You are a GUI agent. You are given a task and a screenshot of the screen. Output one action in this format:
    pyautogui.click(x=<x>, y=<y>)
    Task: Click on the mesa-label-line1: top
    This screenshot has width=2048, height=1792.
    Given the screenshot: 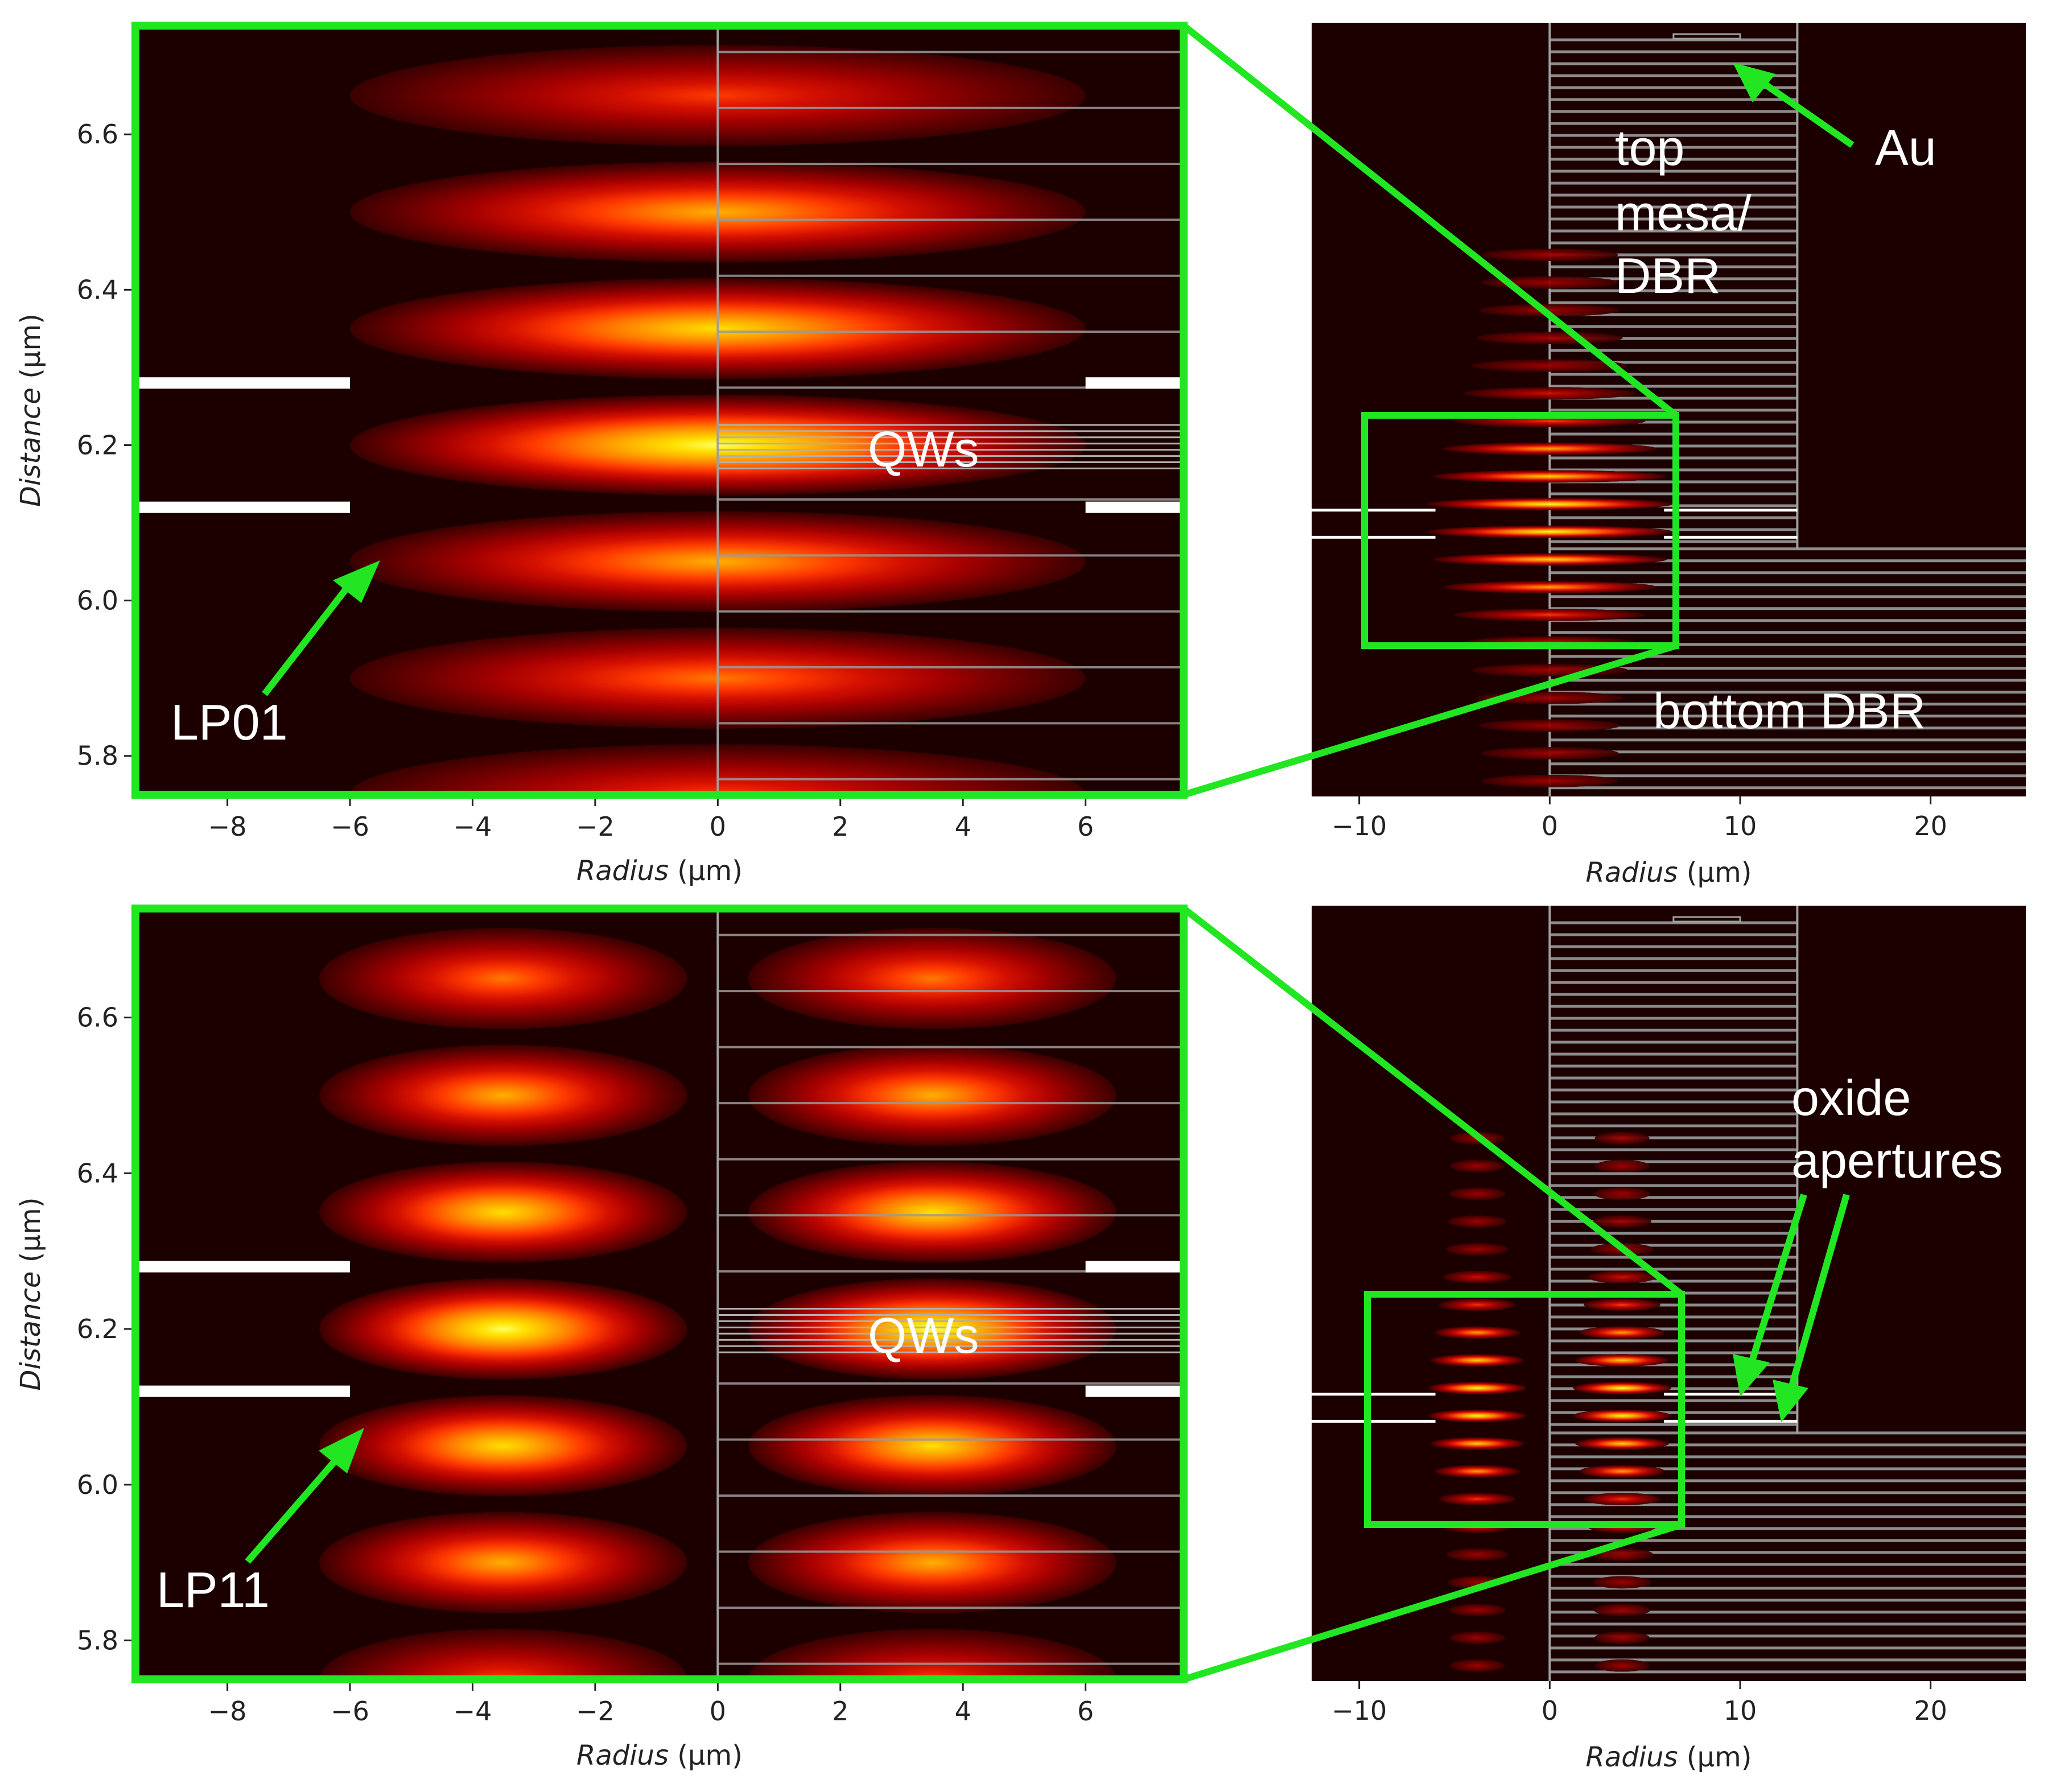 What is the action you would take?
    pyautogui.click(x=1649, y=147)
    